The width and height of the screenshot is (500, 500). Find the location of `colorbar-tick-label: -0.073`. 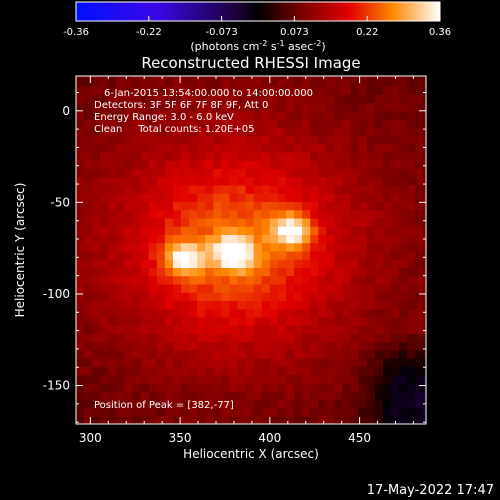

colorbar-tick-label: -0.073 is located at coordinates (221, 32).